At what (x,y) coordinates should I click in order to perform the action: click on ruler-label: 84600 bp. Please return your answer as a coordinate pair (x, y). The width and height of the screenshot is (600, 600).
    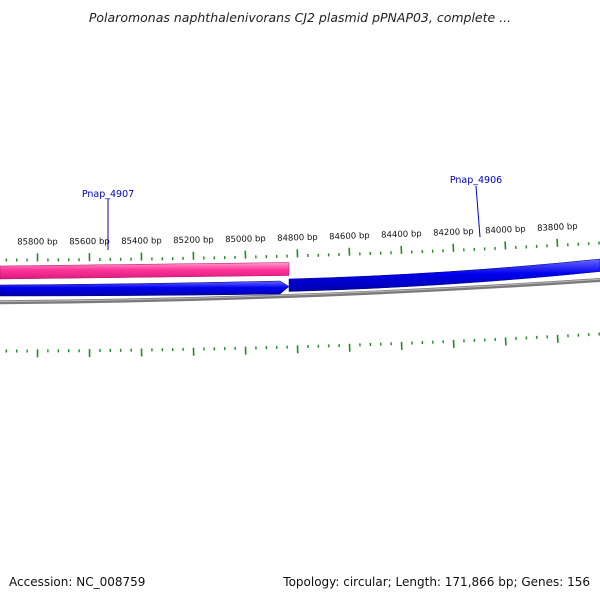
    Looking at the image, I should click on (349, 236).